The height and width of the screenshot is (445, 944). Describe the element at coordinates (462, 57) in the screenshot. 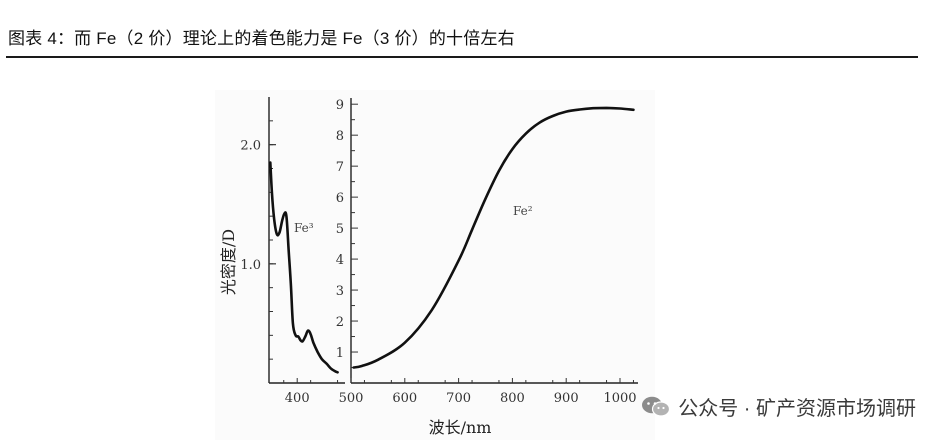

I see `title-divider` at that location.